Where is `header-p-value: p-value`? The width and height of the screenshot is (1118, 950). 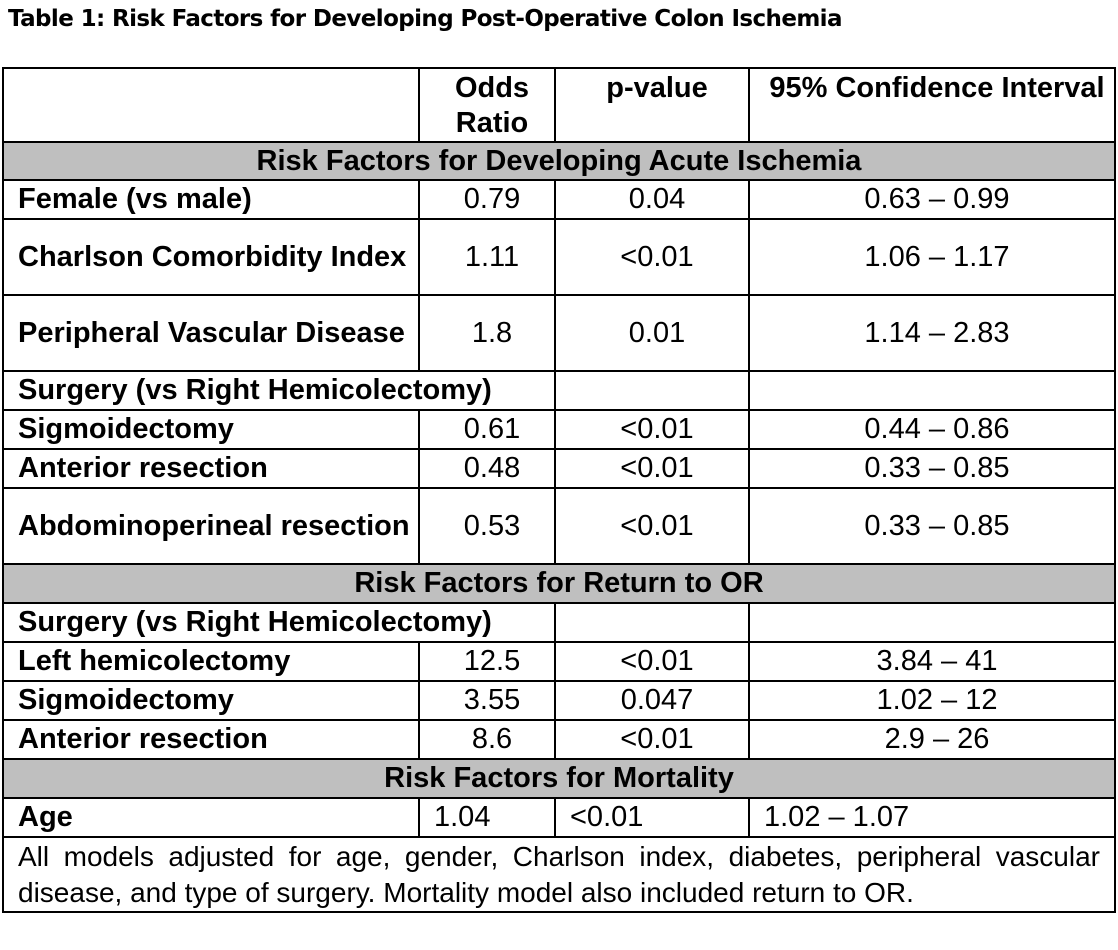 header-p-value: p-value is located at coordinates (652, 105).